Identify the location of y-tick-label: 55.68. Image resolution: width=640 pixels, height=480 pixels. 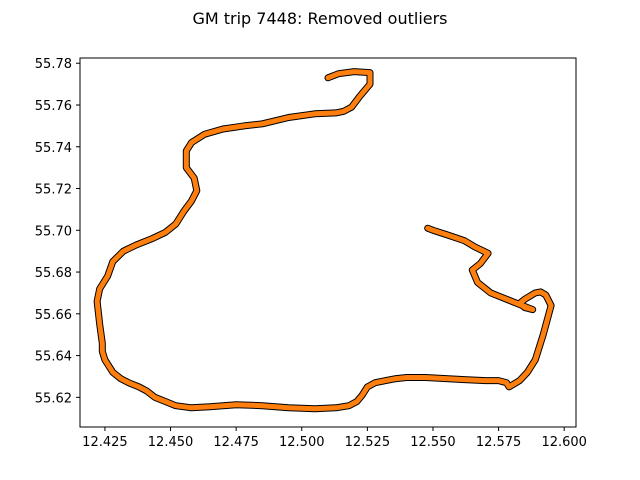
(53, 273).